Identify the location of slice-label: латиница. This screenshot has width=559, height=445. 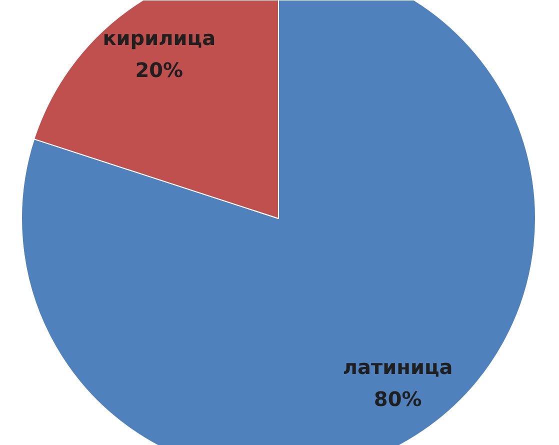
(397, 366).